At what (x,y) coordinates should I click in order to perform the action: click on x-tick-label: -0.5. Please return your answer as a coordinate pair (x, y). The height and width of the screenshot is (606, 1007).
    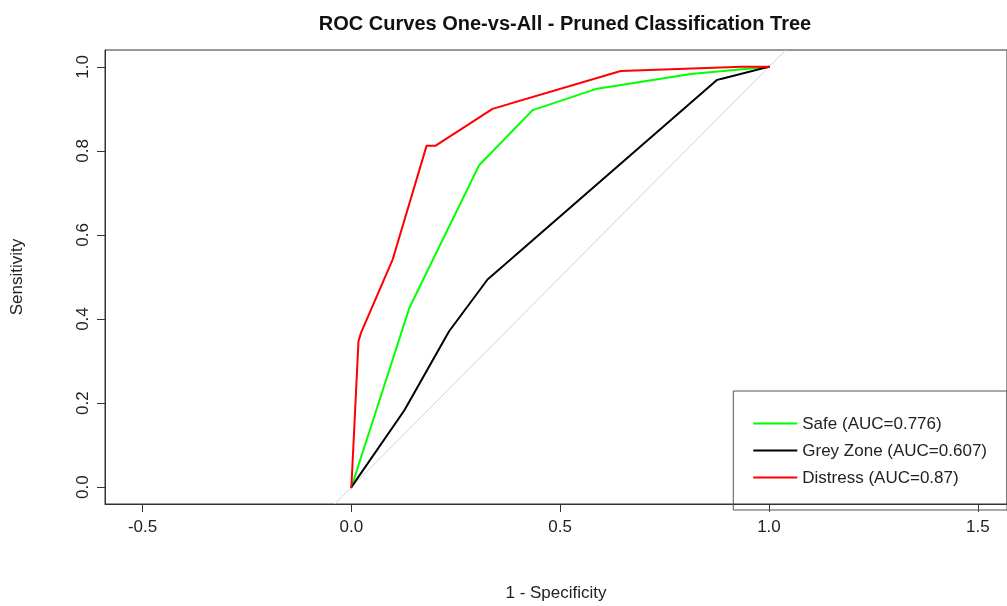
    Looking at the image, I should click on (142, 526).